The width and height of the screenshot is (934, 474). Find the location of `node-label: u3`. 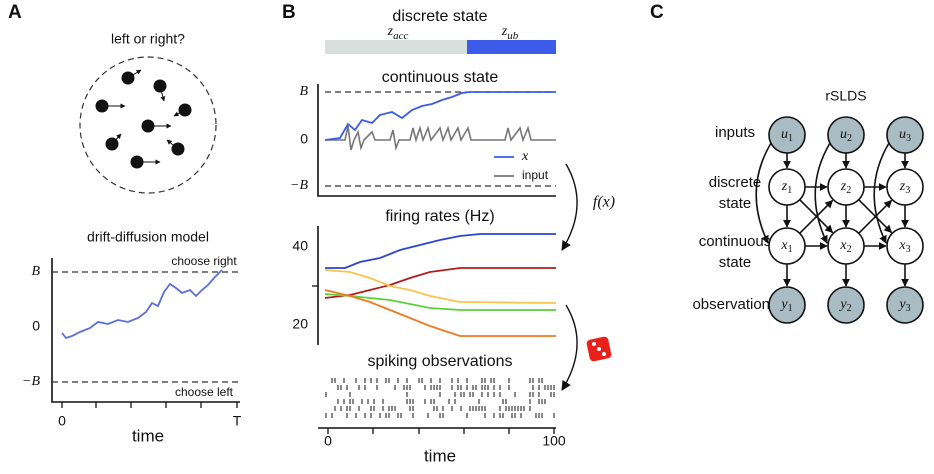

node-label: u3 is located at coordinates (905, 135).